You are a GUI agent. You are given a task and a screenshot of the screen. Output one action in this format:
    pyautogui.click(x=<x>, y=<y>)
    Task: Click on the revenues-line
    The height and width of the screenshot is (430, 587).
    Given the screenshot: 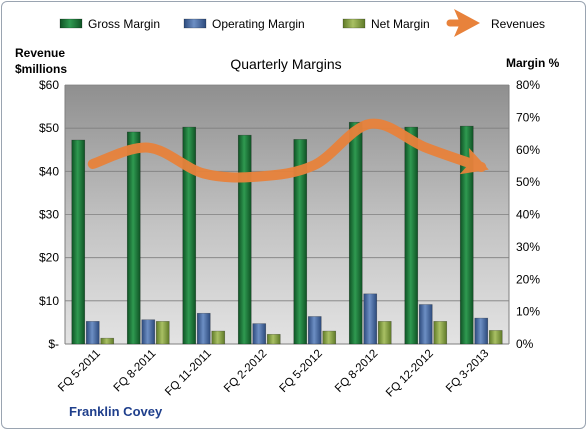 What is the action you would take?
    pyautogui.click(x=288, y=150)
    